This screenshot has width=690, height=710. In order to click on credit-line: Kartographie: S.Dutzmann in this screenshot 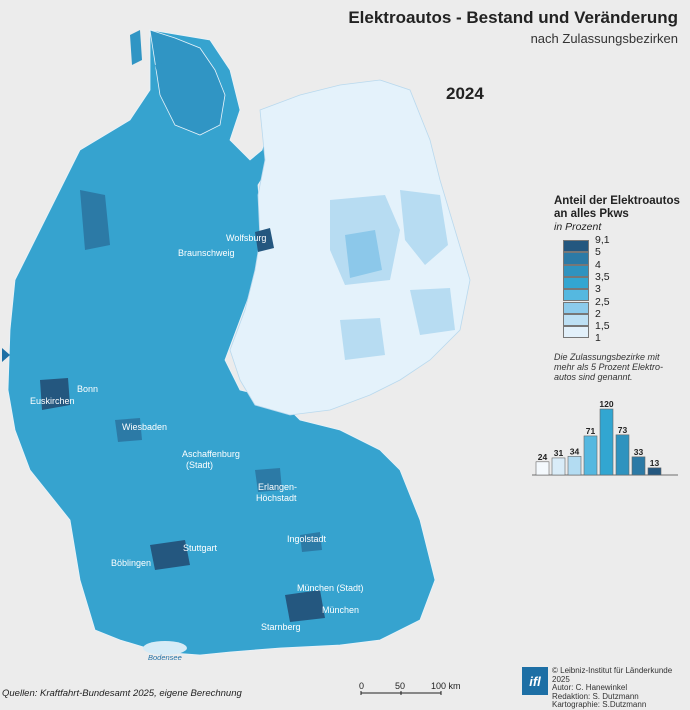, I will do `click(599, 705)`.